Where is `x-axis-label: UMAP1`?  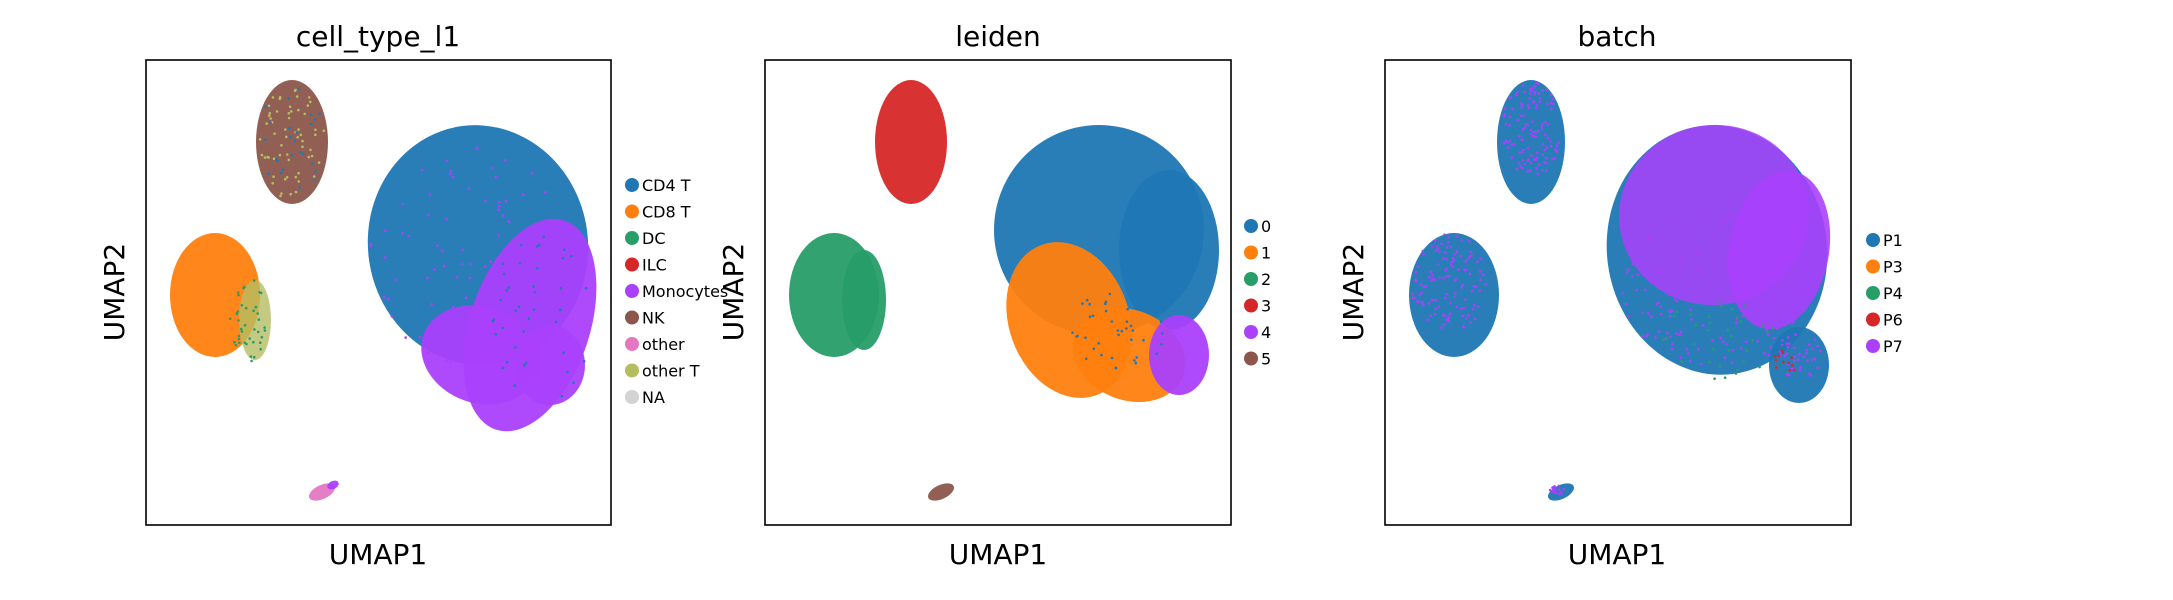 x-axis-label: UMAP1 is located at coordinates (998, 554).